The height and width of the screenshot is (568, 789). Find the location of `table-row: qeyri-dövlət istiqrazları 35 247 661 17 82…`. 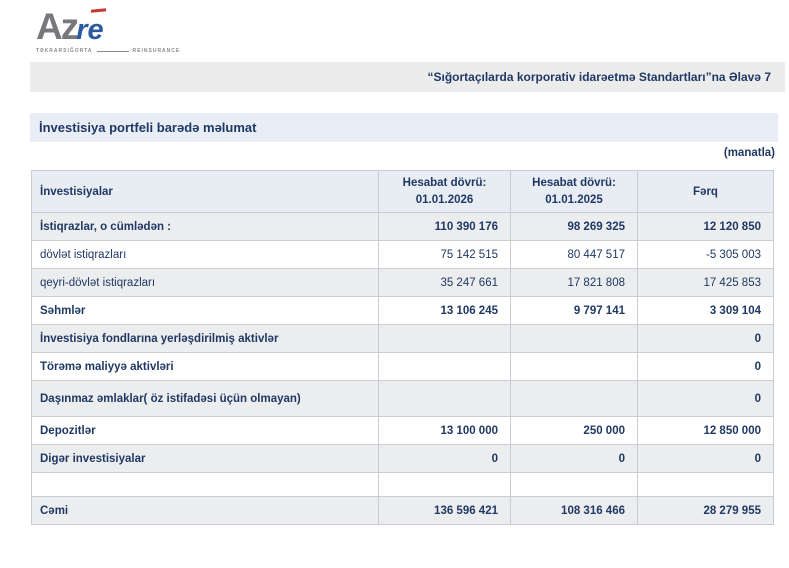

table-row: qeyri-dövlət istiqrazları 35 247 661 17 82… is located at coordinates (402, 282).